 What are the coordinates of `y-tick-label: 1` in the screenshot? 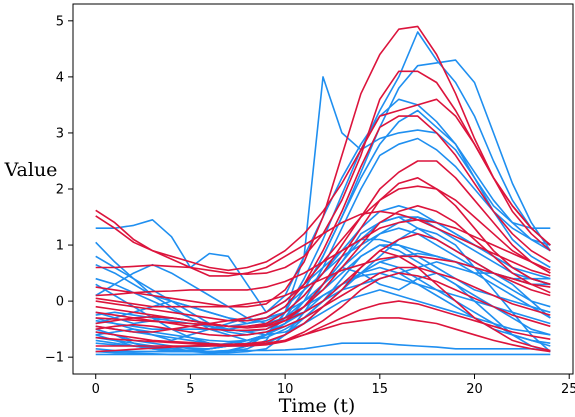 It's located at (60, 246).